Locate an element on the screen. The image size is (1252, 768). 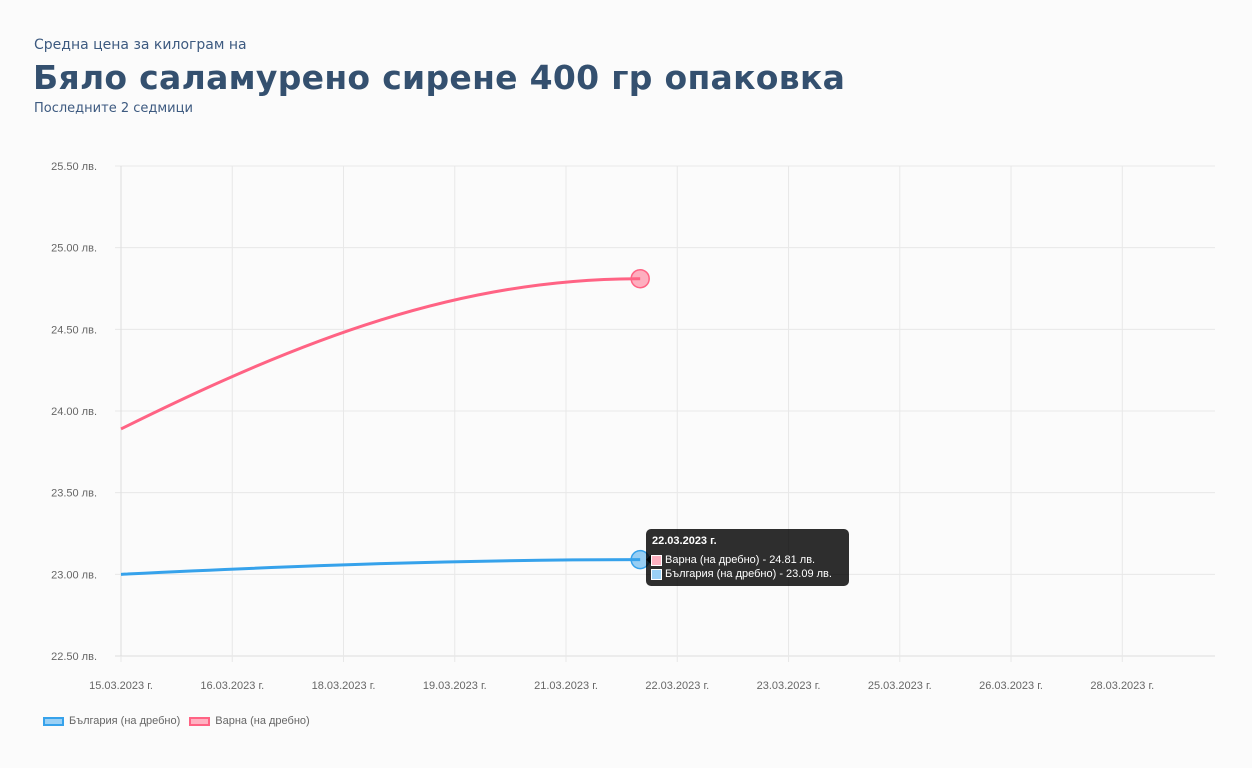
x-tick-label: 28.03.2023 г. is located at coordinates (1122, 686).